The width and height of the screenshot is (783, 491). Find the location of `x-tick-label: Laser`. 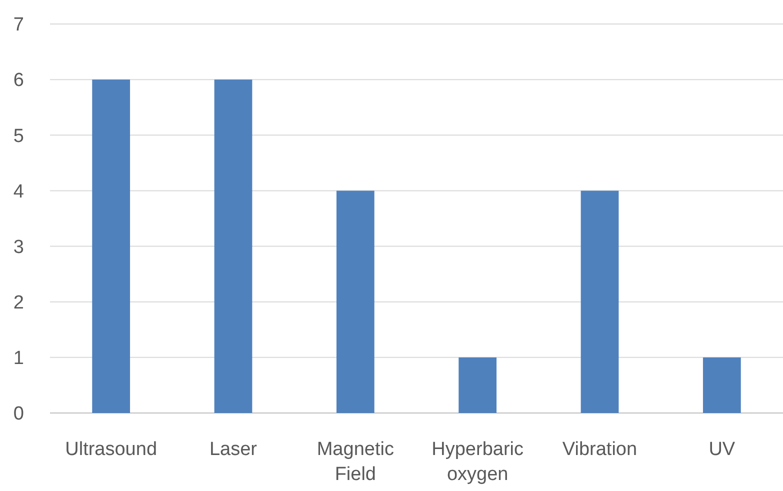

x-tick-label: Laser is located at coordinates (233, 449).